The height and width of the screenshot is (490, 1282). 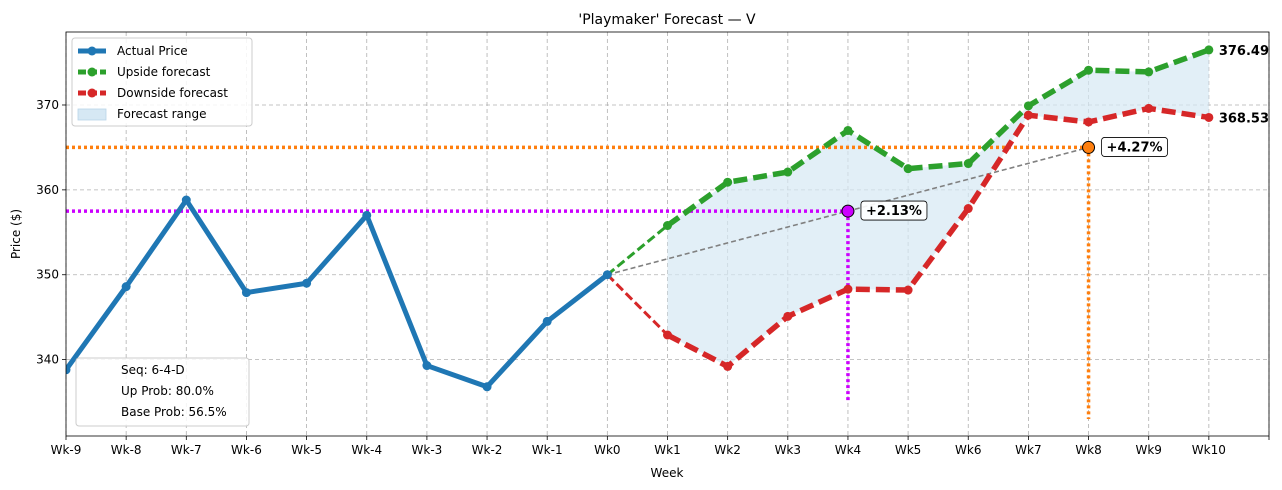 I want to click on x-tick-label: Wk8, so click(x=1088, y=450).